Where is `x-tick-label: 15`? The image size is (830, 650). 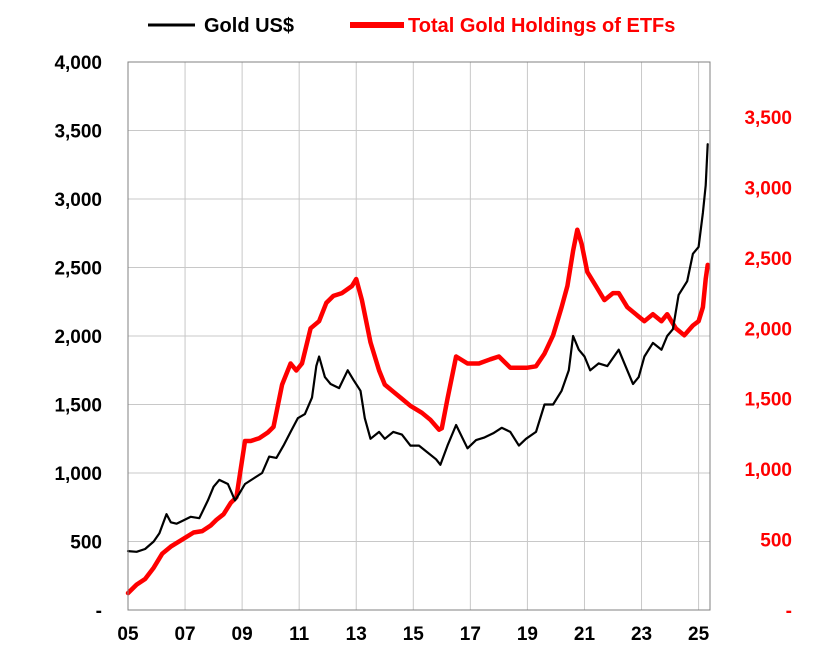 x-tick-label: 15 is located at coordinates (414, 634).